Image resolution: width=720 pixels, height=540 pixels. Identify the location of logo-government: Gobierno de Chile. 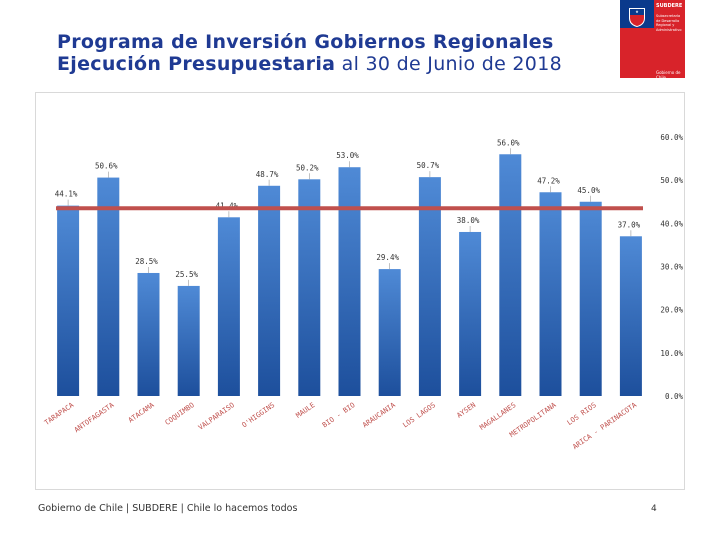
(668, 75).